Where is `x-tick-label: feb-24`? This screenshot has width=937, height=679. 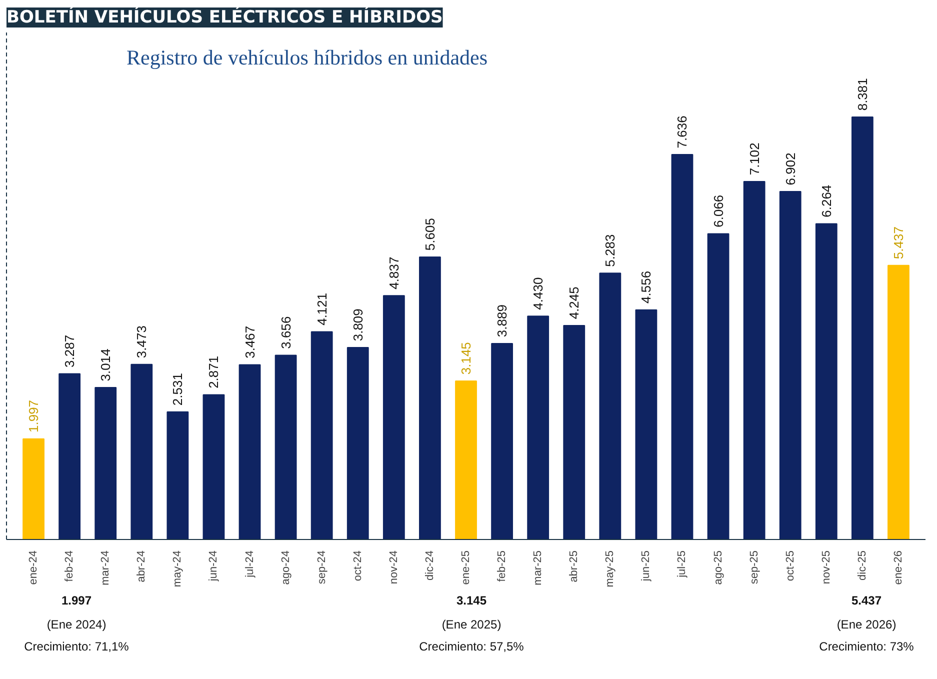 x-tick-label: feb-24 is located at coordinates (70, 566).